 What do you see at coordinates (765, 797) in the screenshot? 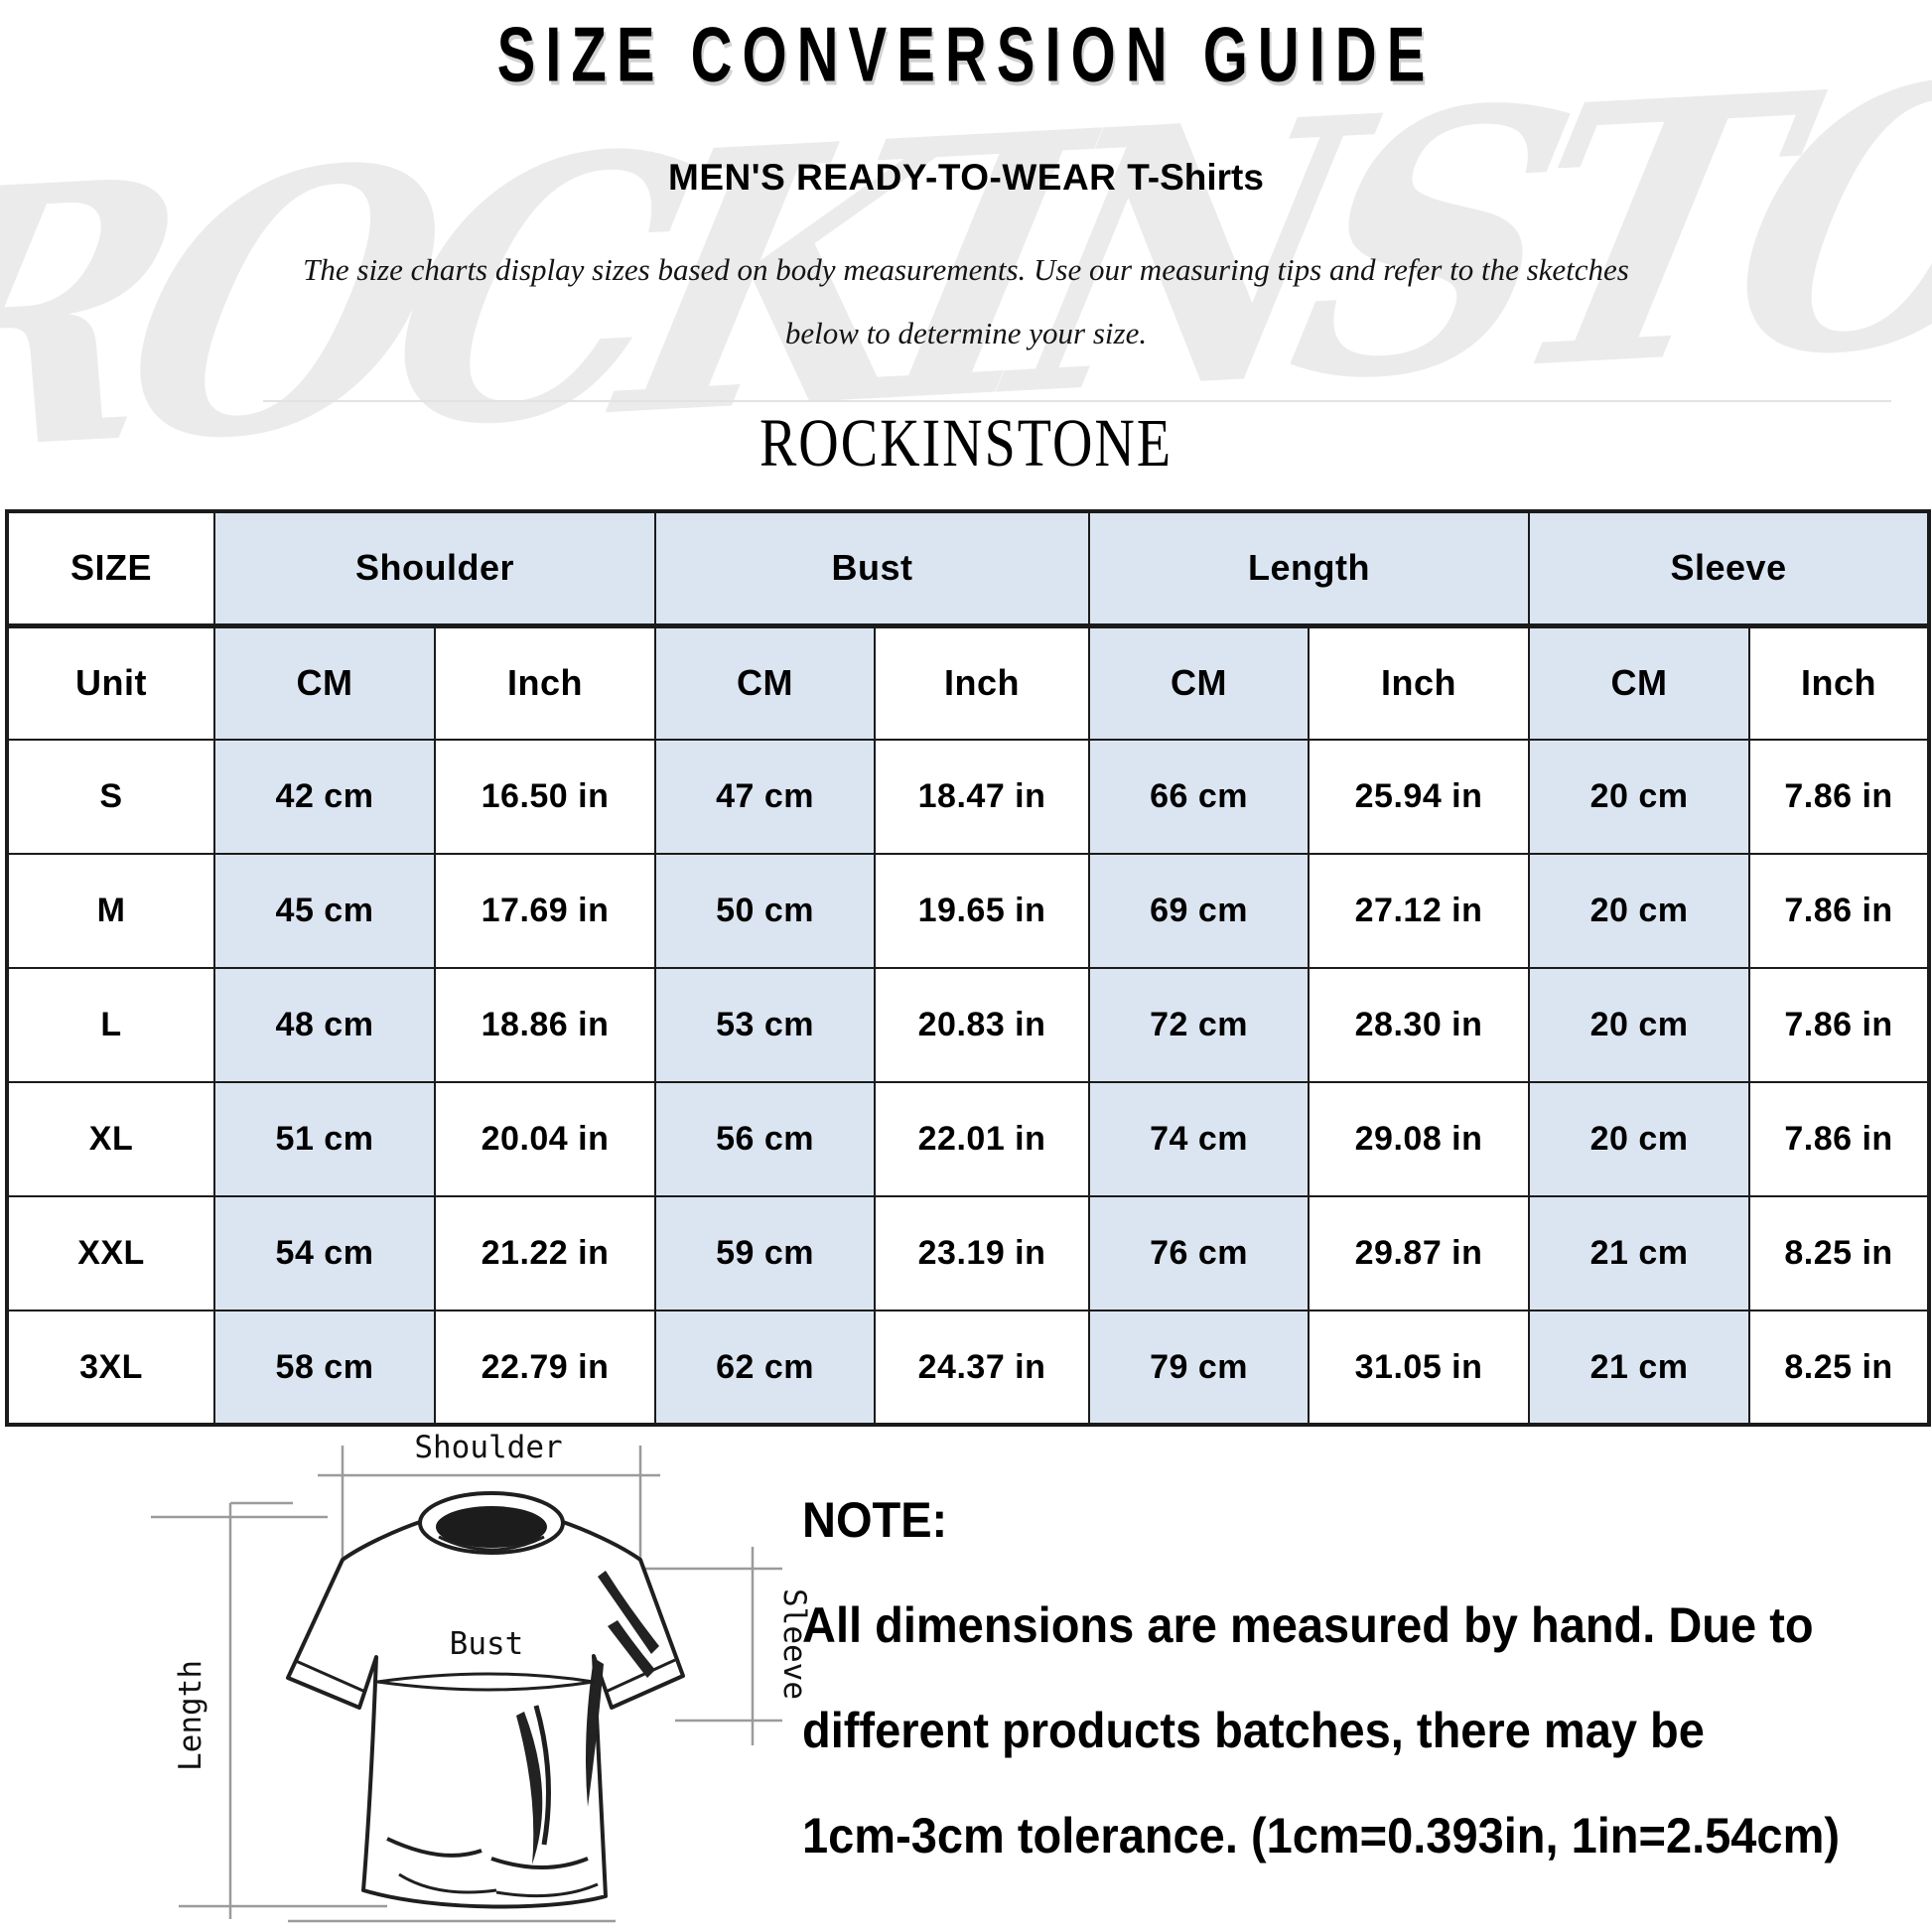
I see `table-cell: 47 cm` at bounding box center [765, 797].